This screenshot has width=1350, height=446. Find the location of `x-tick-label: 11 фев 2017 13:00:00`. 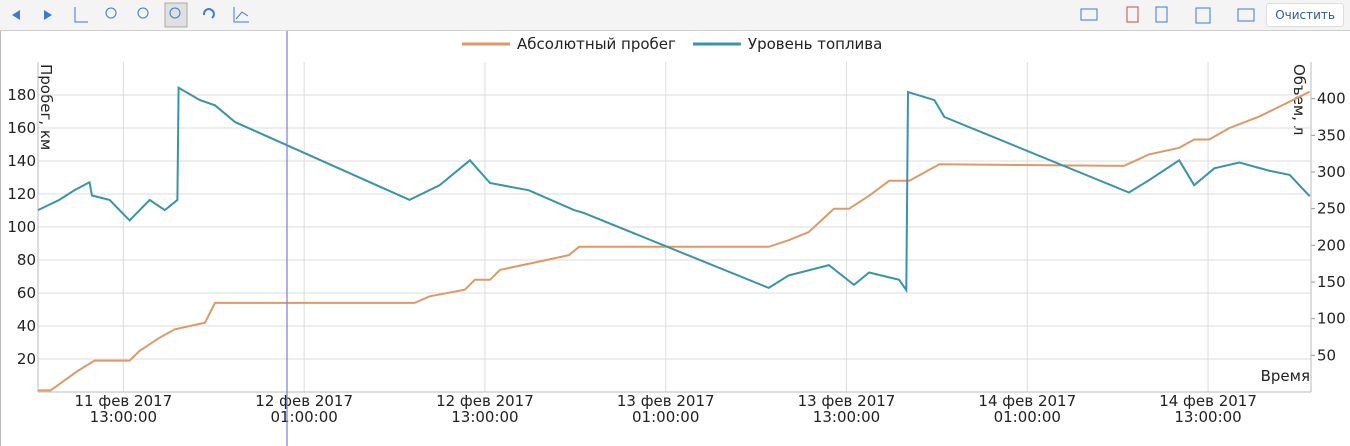

x-tick-label: 11 фев 2017 13:00:00 is located at coordinates (124, 409).